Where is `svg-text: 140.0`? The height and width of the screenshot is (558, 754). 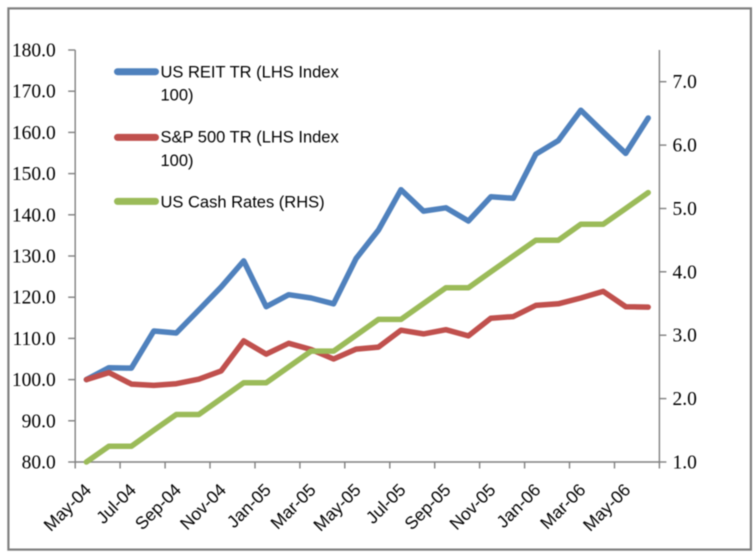
svg-text: 140.0 is located at coordinates (34, 215).